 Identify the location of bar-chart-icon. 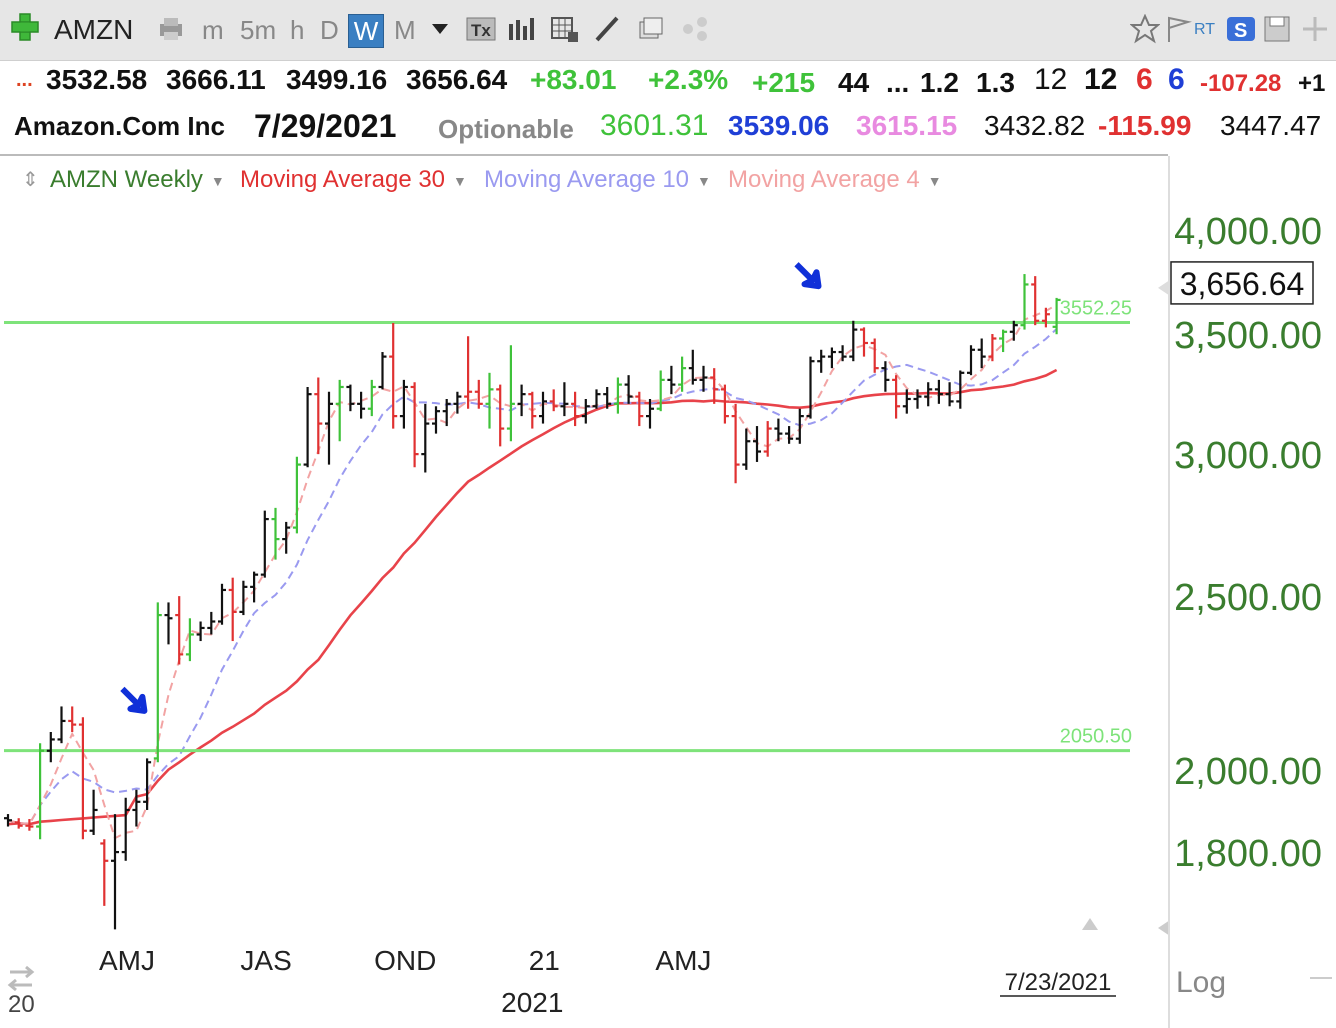
(521, 29).